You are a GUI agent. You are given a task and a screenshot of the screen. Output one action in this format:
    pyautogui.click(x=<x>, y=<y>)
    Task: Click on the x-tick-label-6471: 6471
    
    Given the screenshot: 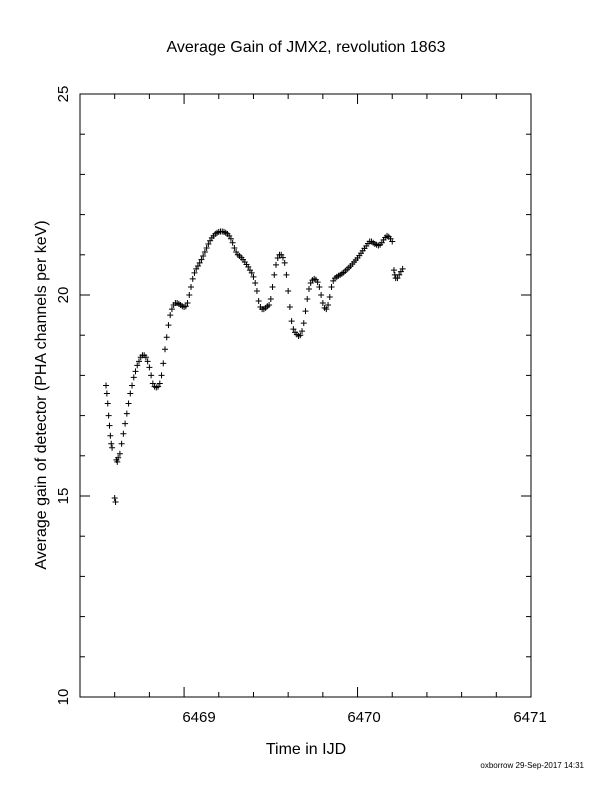 What is the action you would take?
    pyautogui.click(x=529, y=717)
    